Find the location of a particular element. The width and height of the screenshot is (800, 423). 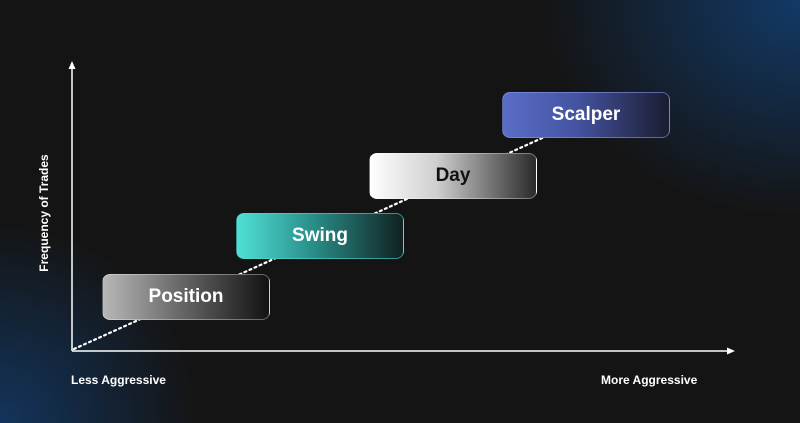

stage-position: Position is located at coordinates (186, 297).